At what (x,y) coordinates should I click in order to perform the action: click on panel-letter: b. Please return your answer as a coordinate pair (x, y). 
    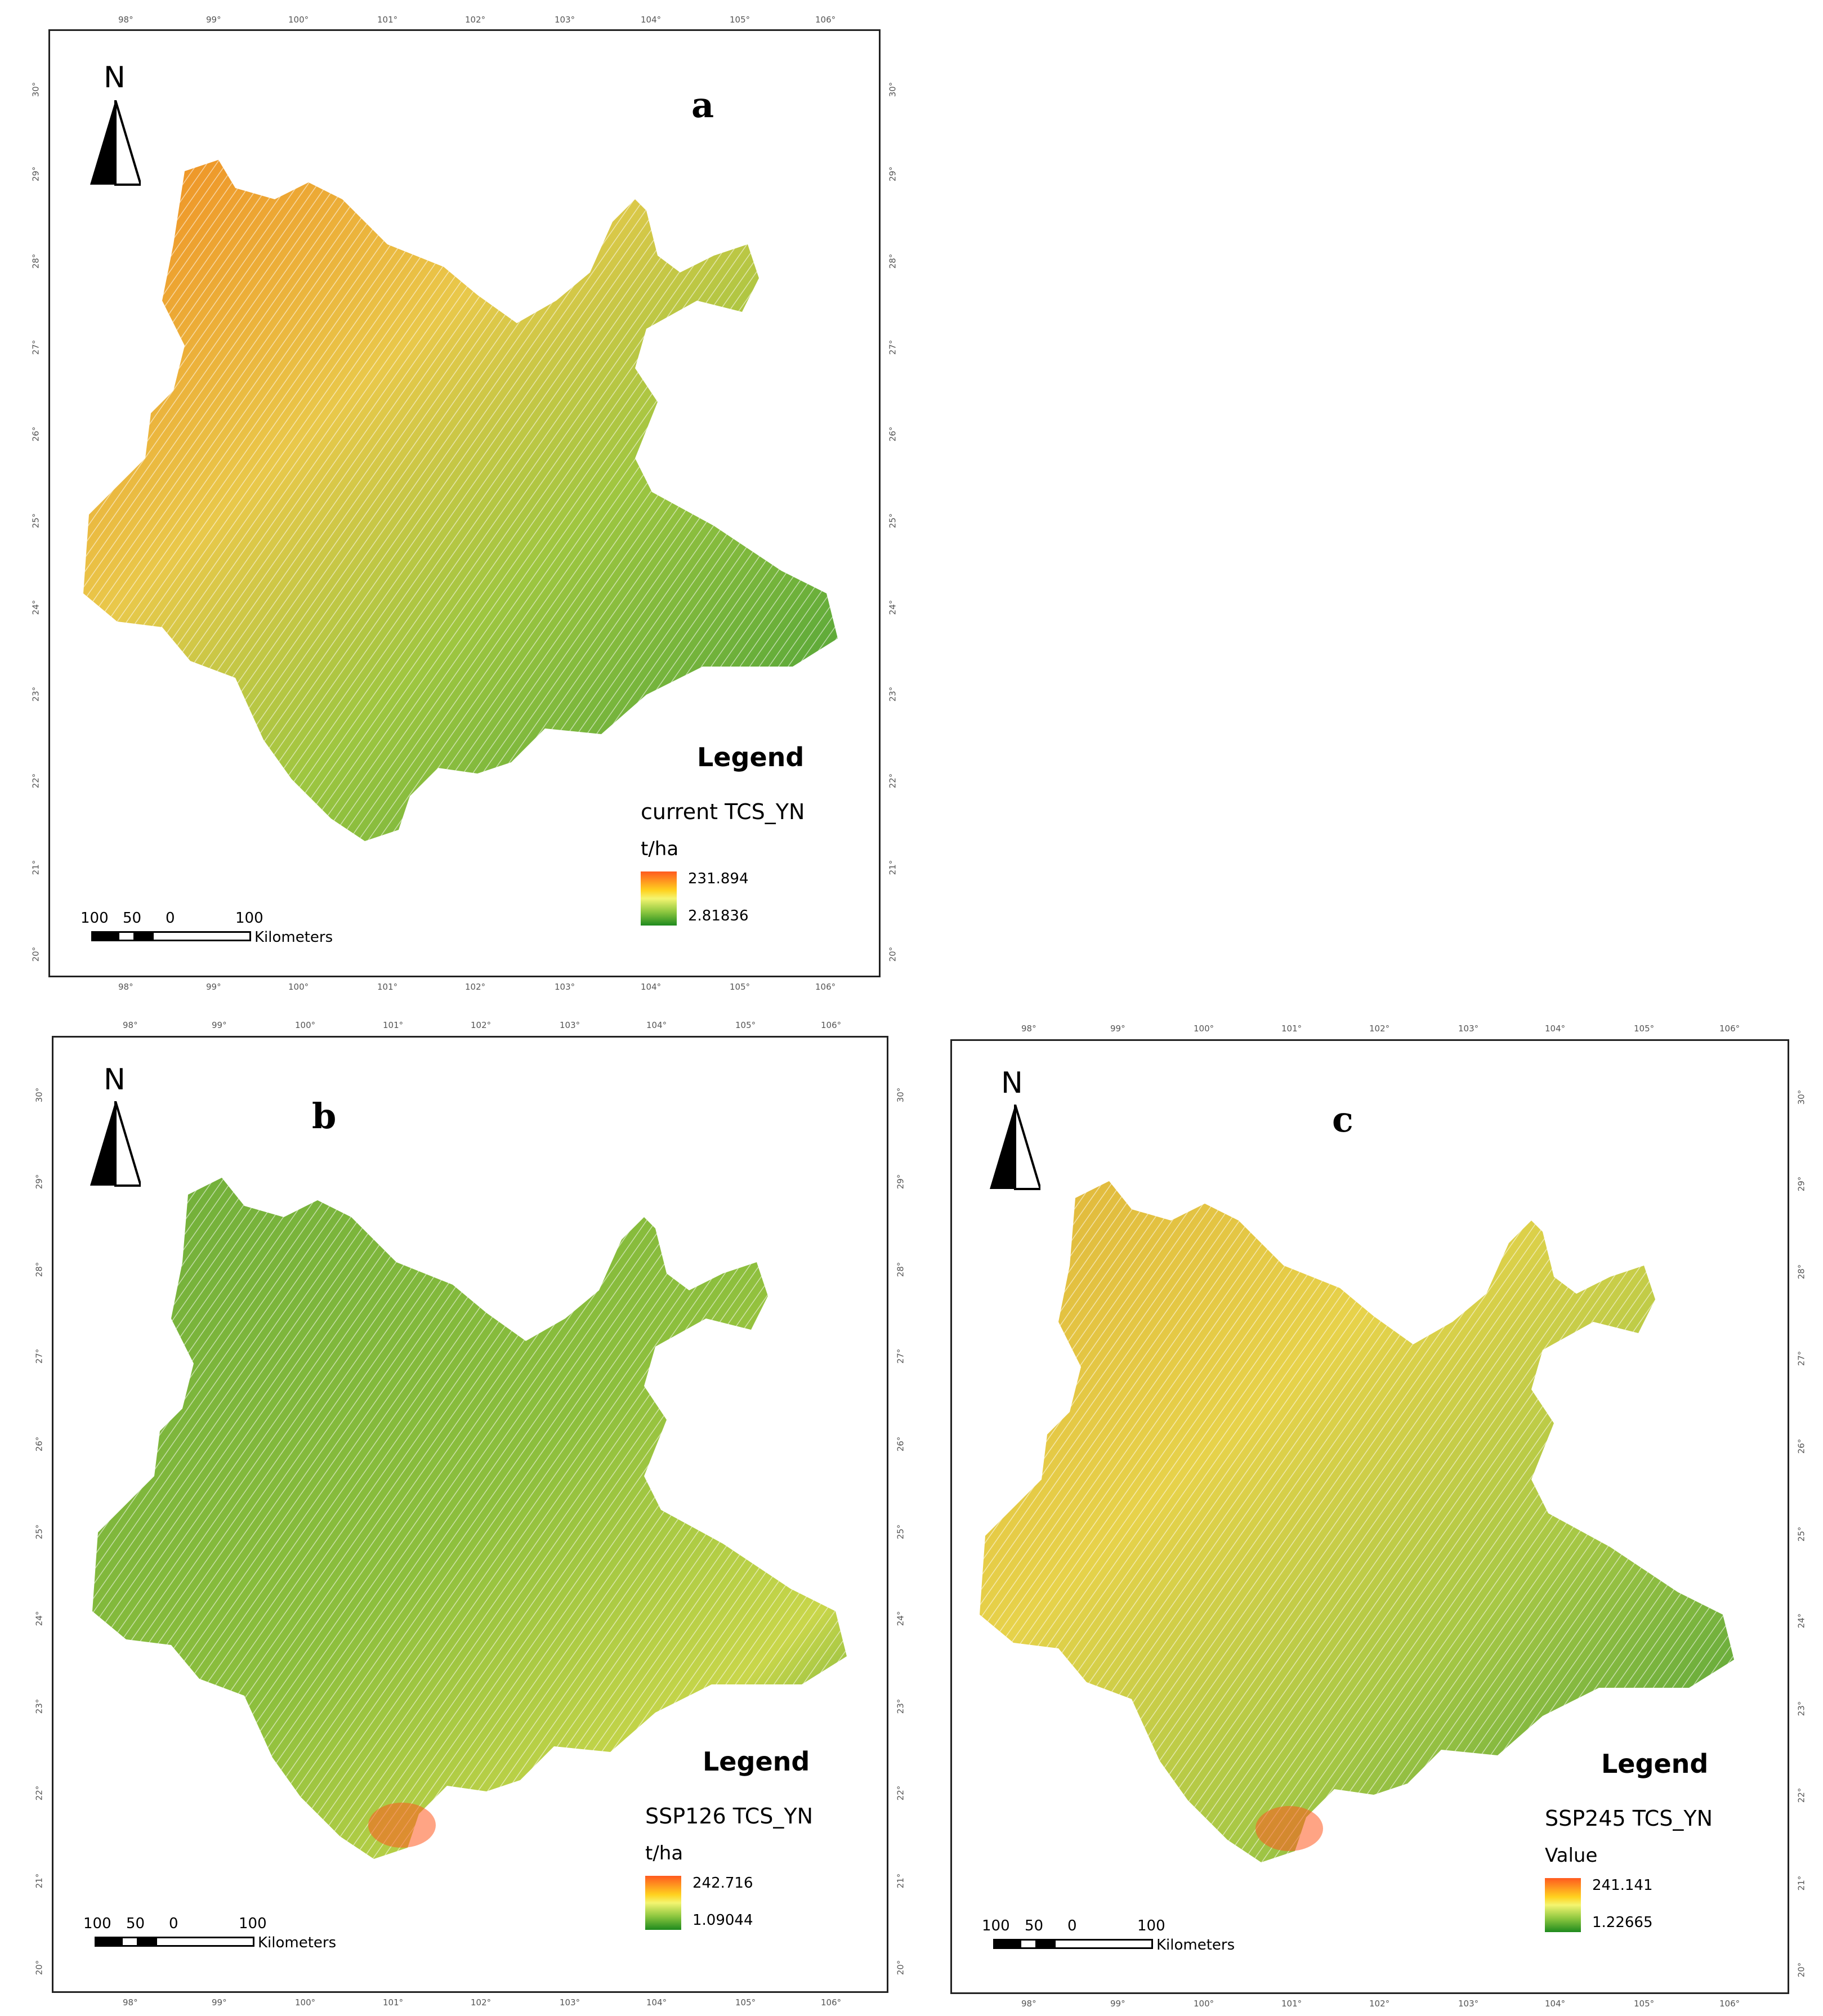
    Looking at the image, I should click on (324, 1117).